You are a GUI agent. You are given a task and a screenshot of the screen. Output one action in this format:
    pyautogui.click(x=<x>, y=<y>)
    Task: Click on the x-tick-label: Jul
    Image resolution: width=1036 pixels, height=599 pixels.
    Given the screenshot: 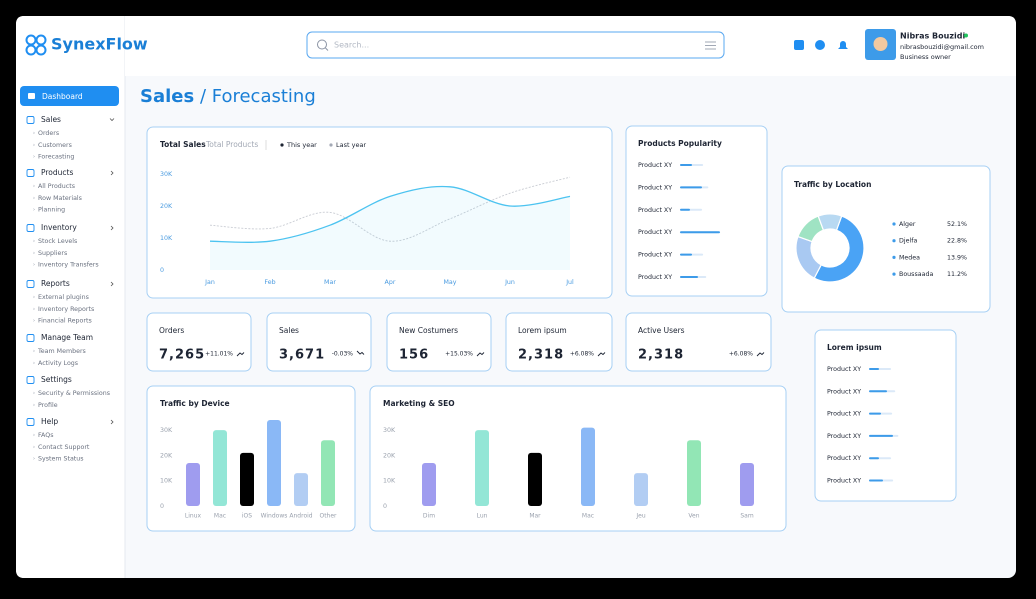 What is the action you would take?
    pyautogui.click(x=569, y=282)
    